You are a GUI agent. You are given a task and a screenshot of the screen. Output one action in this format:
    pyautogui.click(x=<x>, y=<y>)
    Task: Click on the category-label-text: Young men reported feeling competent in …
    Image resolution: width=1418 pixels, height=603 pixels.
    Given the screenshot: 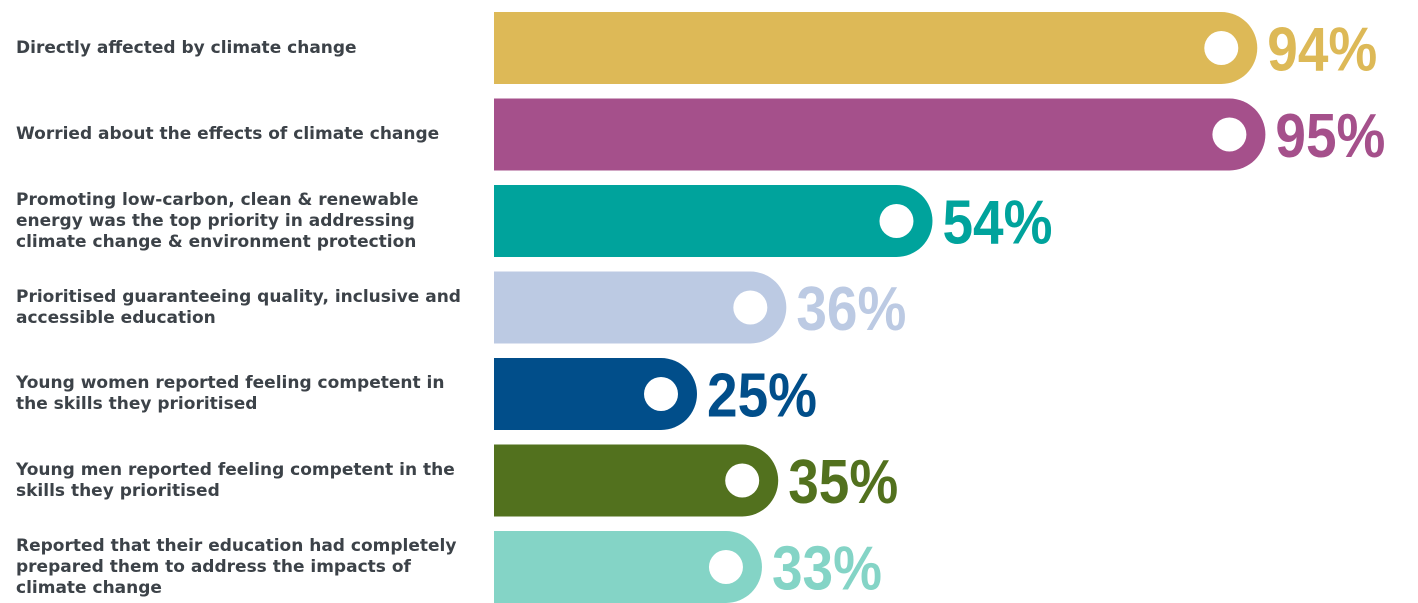 What is the action you would take?
    pyautogui.click(x=235, y=480)
    